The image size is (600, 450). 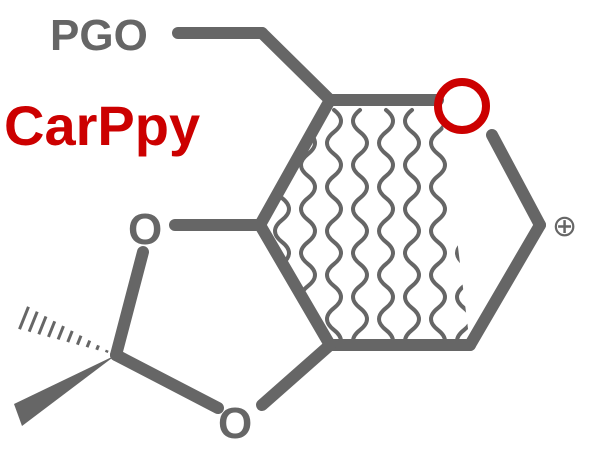 What do you see at coordinates (296, 375) in the screenshot?
I see `bond-oxygen-bottom-c3` at bounding box center [296, 375].